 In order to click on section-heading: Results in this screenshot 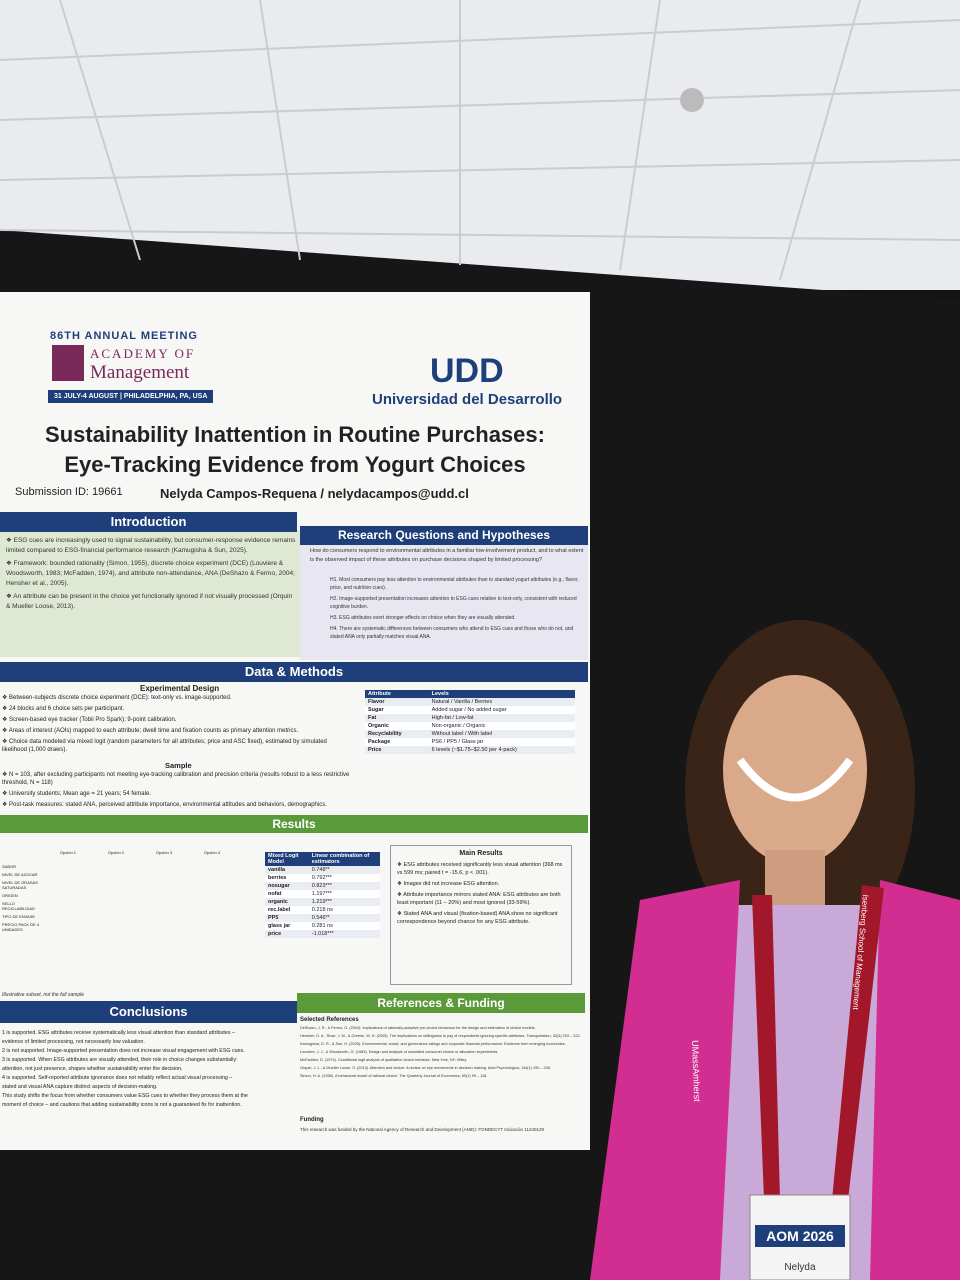, I will do `click(294, 824)`.